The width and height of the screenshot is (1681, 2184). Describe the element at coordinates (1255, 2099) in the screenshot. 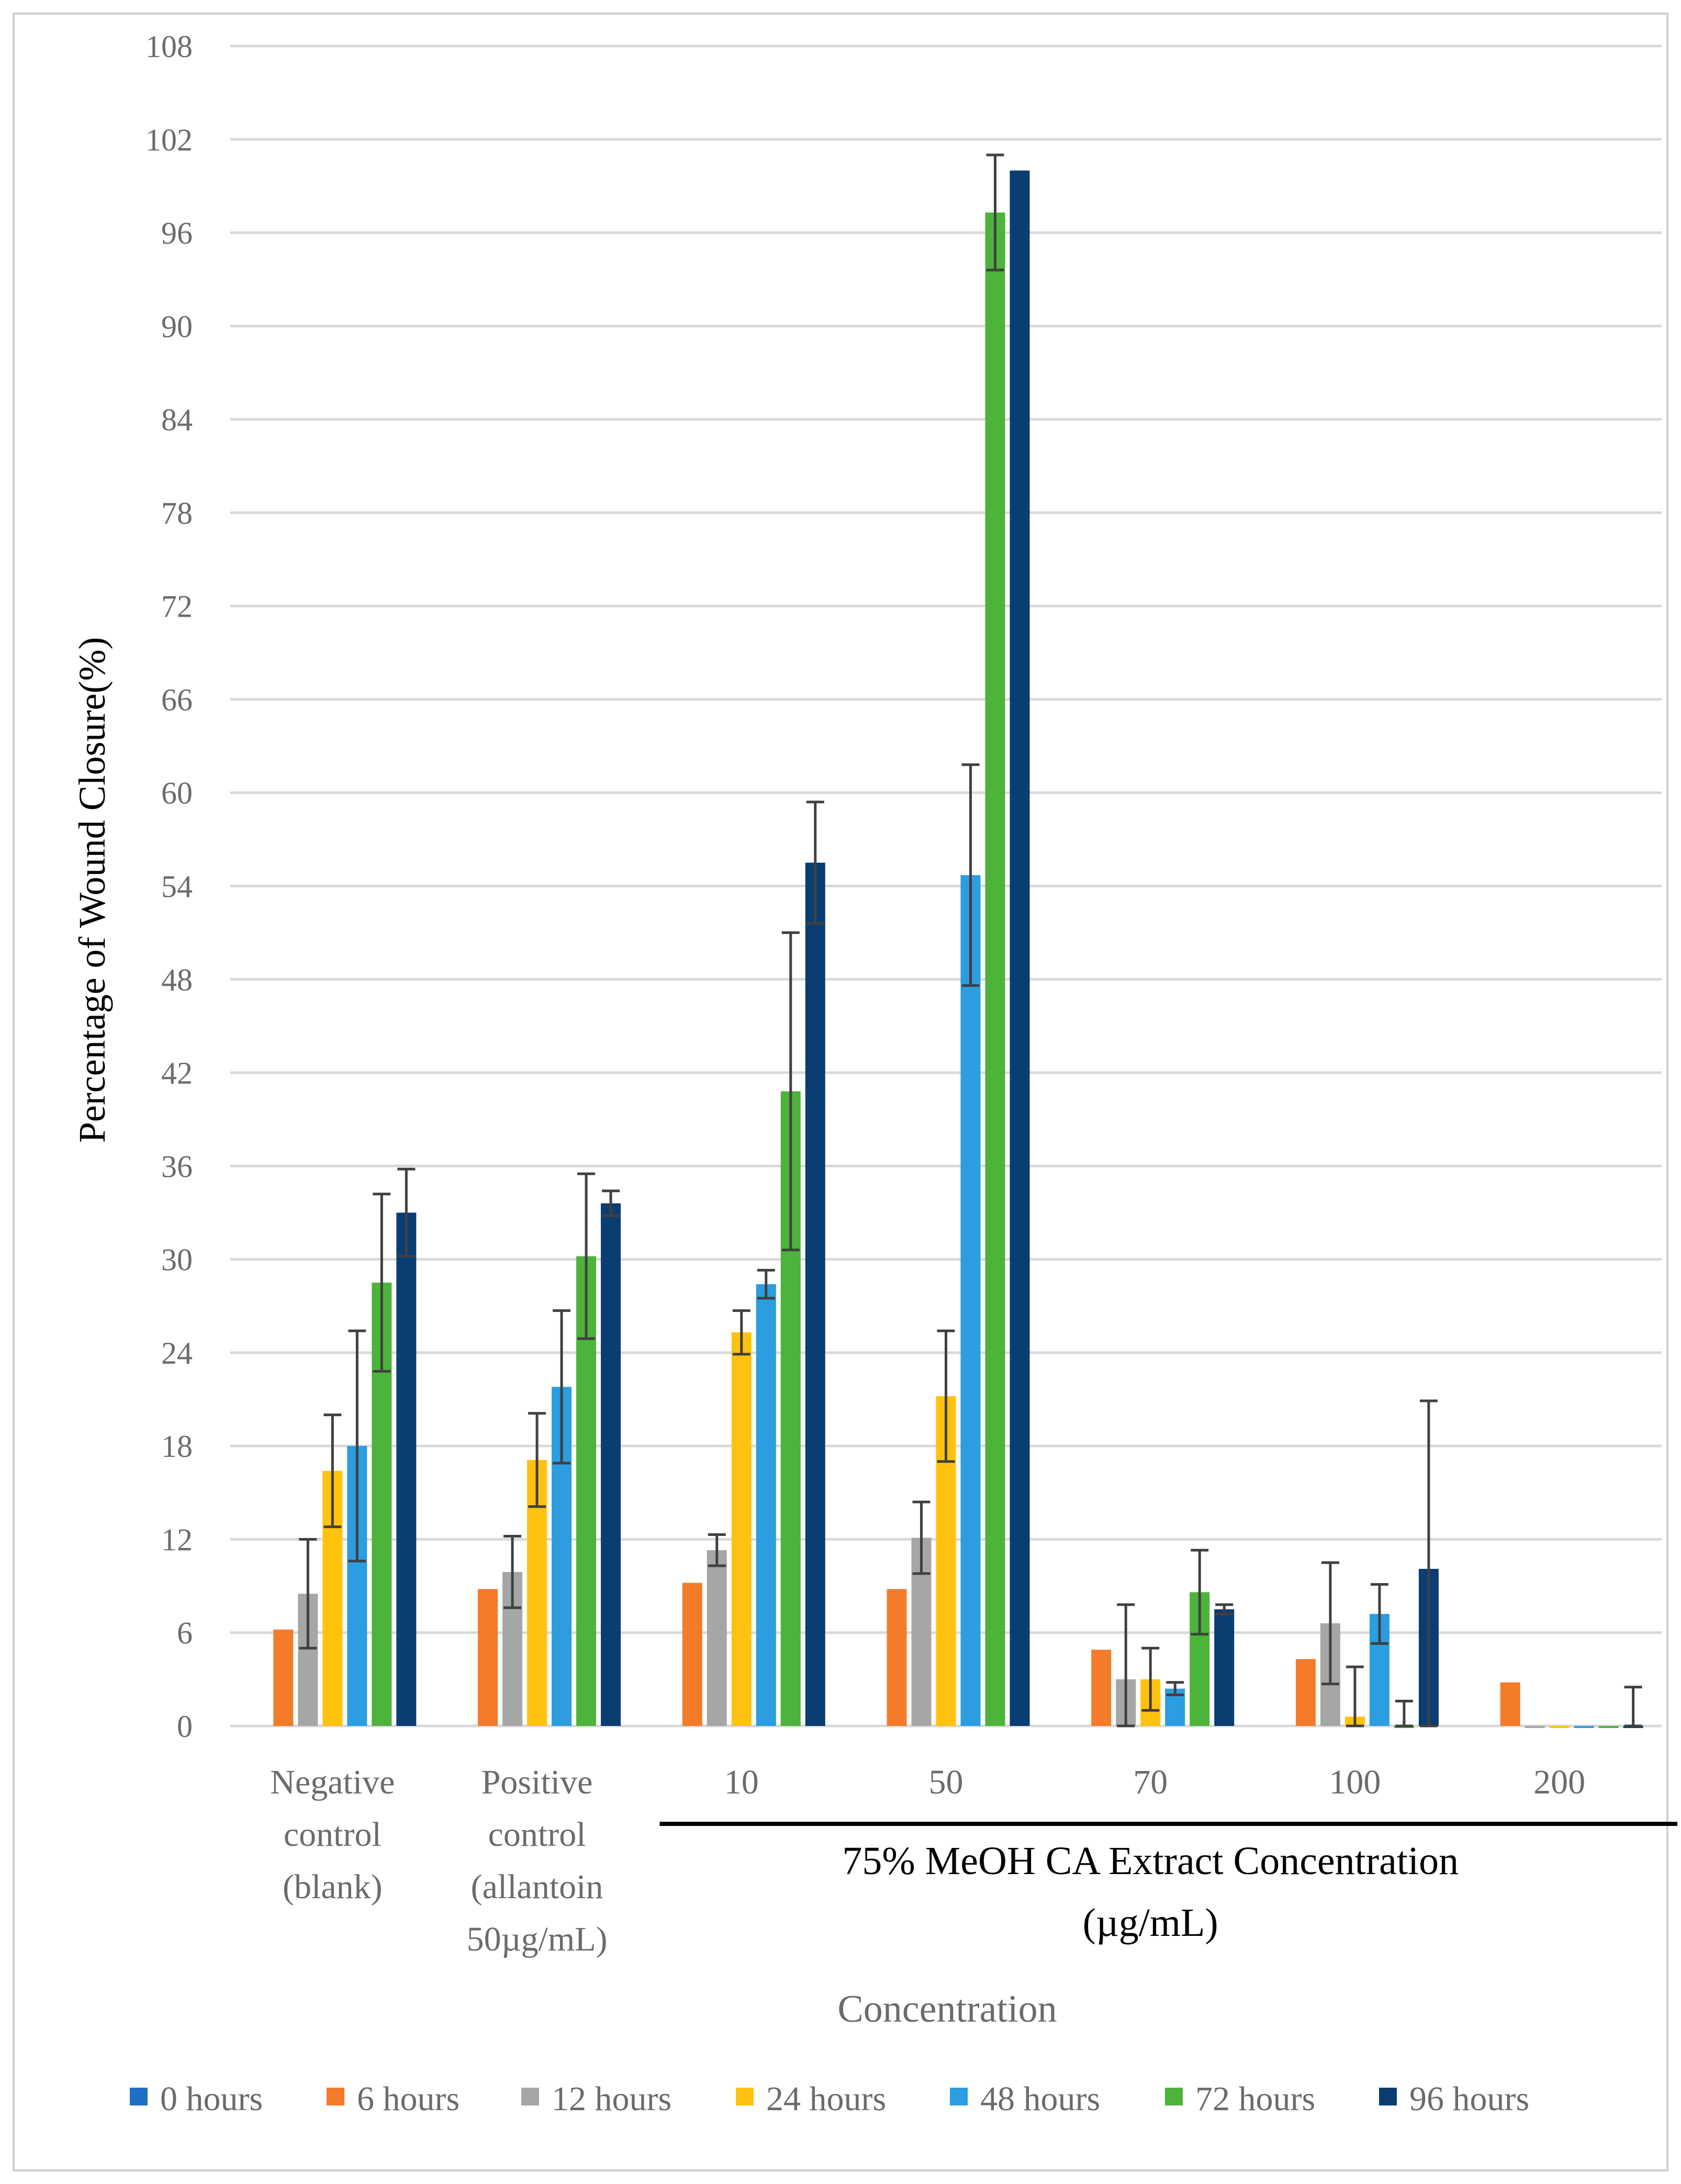

I see `legend-label: 72 hours` at that location.